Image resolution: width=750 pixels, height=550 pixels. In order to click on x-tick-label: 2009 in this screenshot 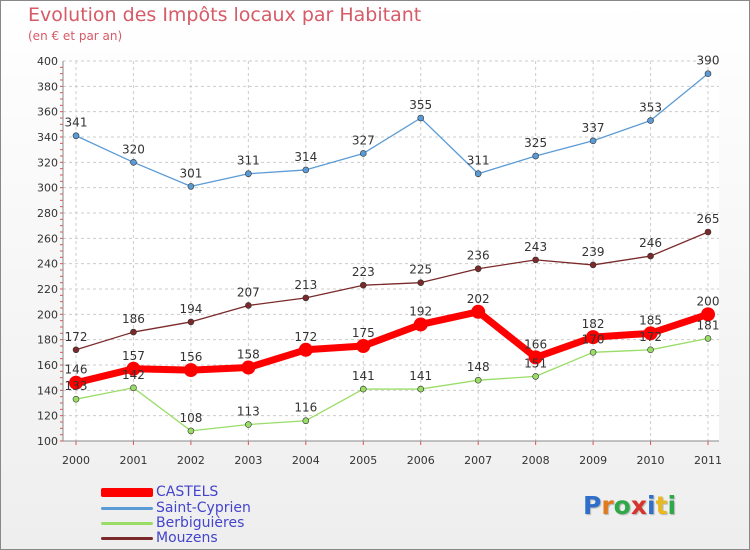, I will do `click(593, 460)`.